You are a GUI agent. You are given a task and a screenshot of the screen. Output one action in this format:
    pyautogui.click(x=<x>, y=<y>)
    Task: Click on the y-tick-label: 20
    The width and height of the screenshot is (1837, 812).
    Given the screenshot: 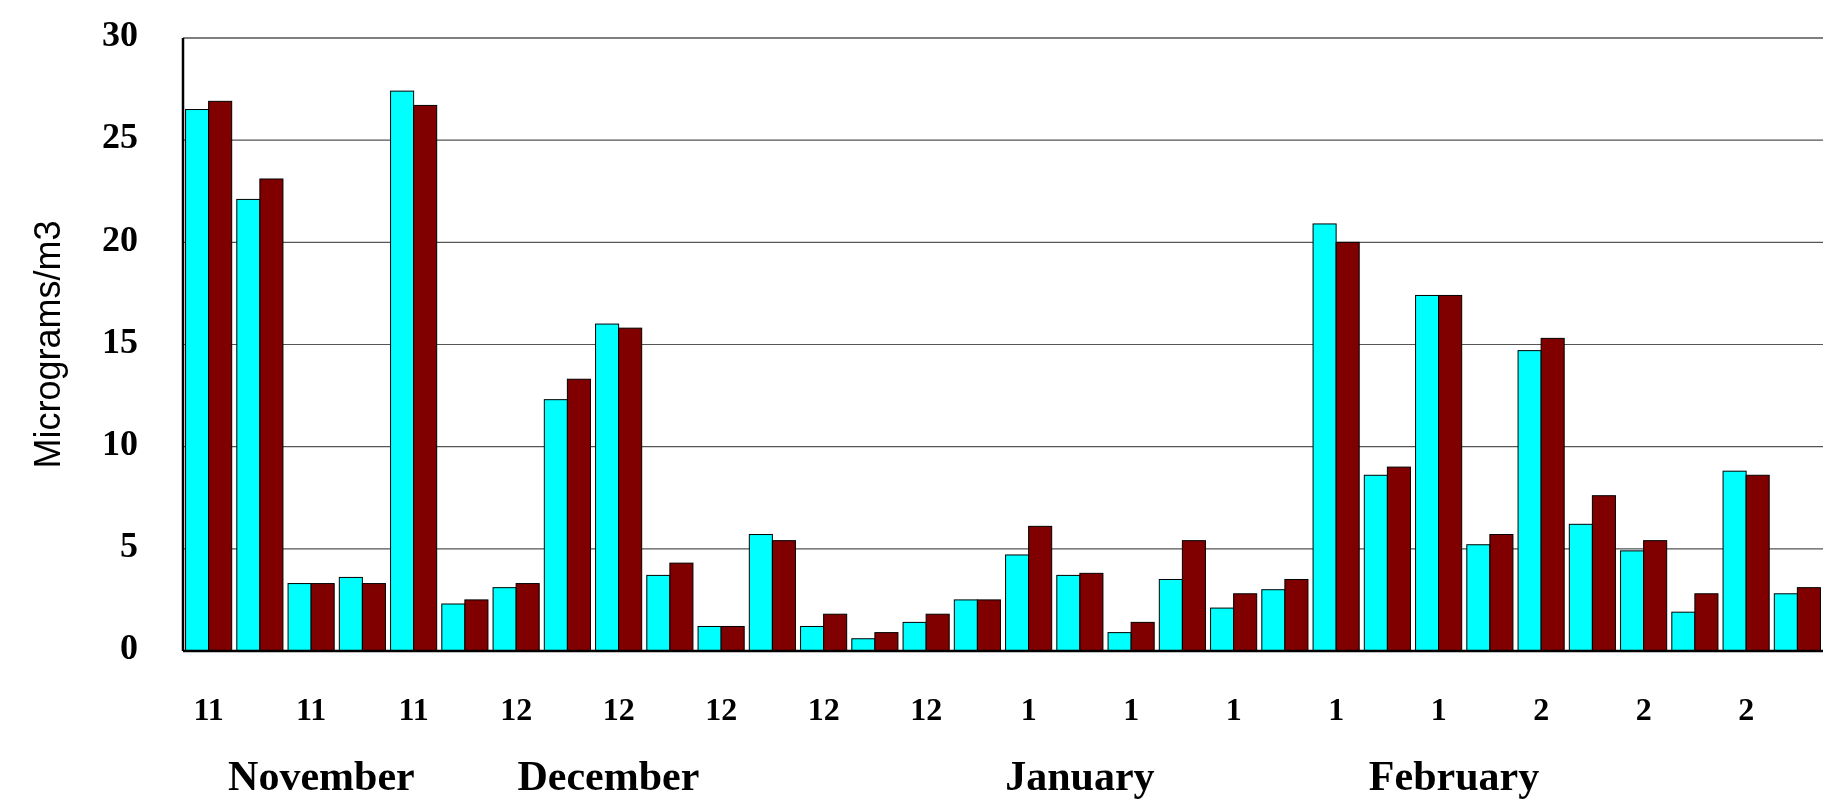 What is the action you would take?
    pyautogui.click(x=120, y=238)
    